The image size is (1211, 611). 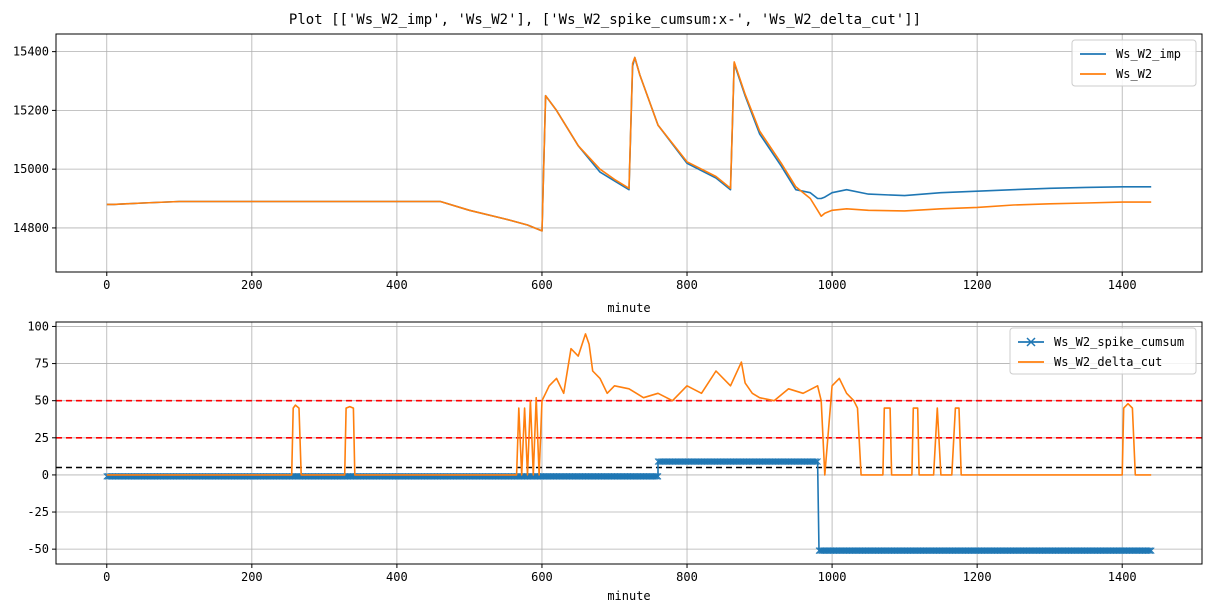 I want to click on top-x-tick-label: 800, so click(x=687, y=285).